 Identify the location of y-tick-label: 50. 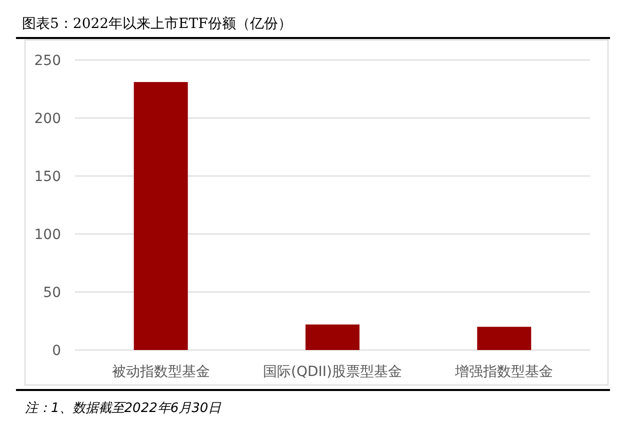
(52, 293).